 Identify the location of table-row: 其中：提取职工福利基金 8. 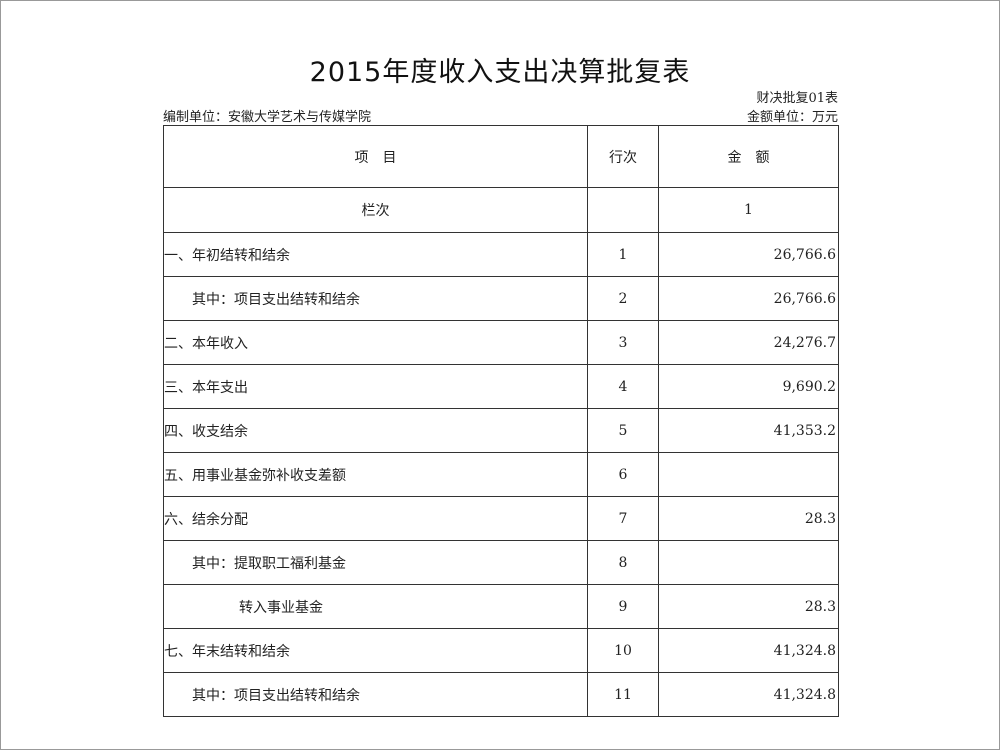
(501, 562).